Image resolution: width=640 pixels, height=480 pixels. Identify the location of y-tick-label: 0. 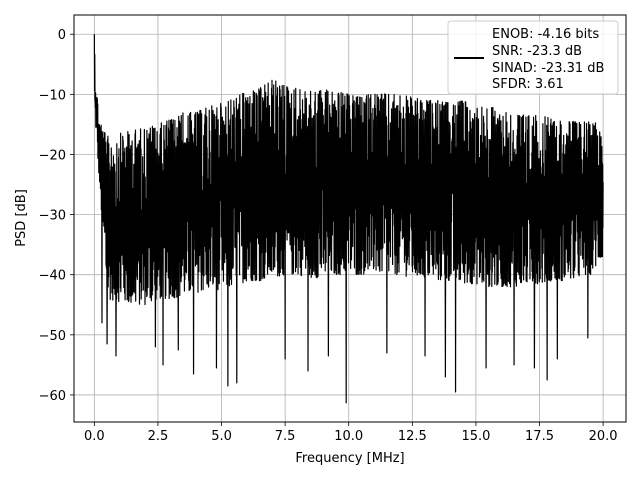
(62, 35).